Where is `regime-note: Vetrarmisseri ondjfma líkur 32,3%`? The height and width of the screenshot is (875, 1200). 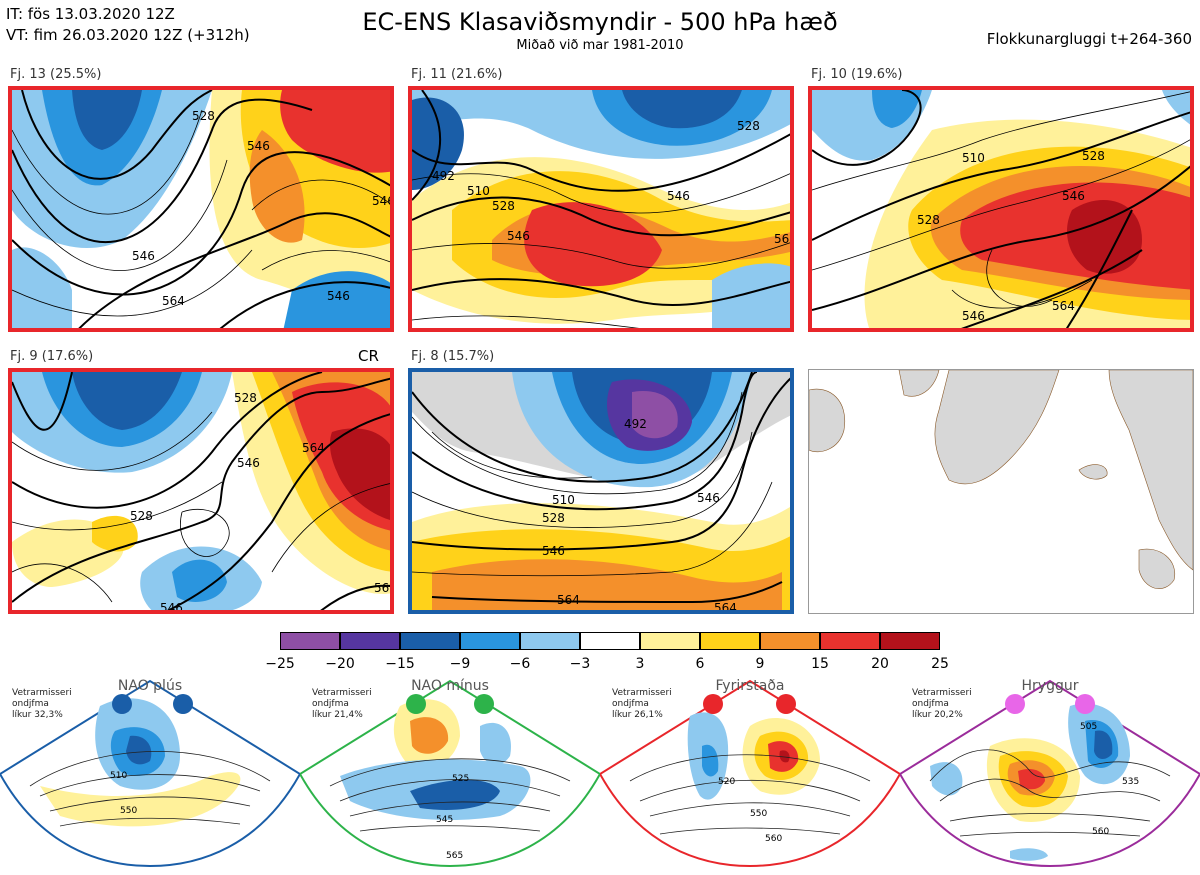 regime-note: Vetrarmisseri ondjfma líkur 32,3% is located at coordinates (42, 704).